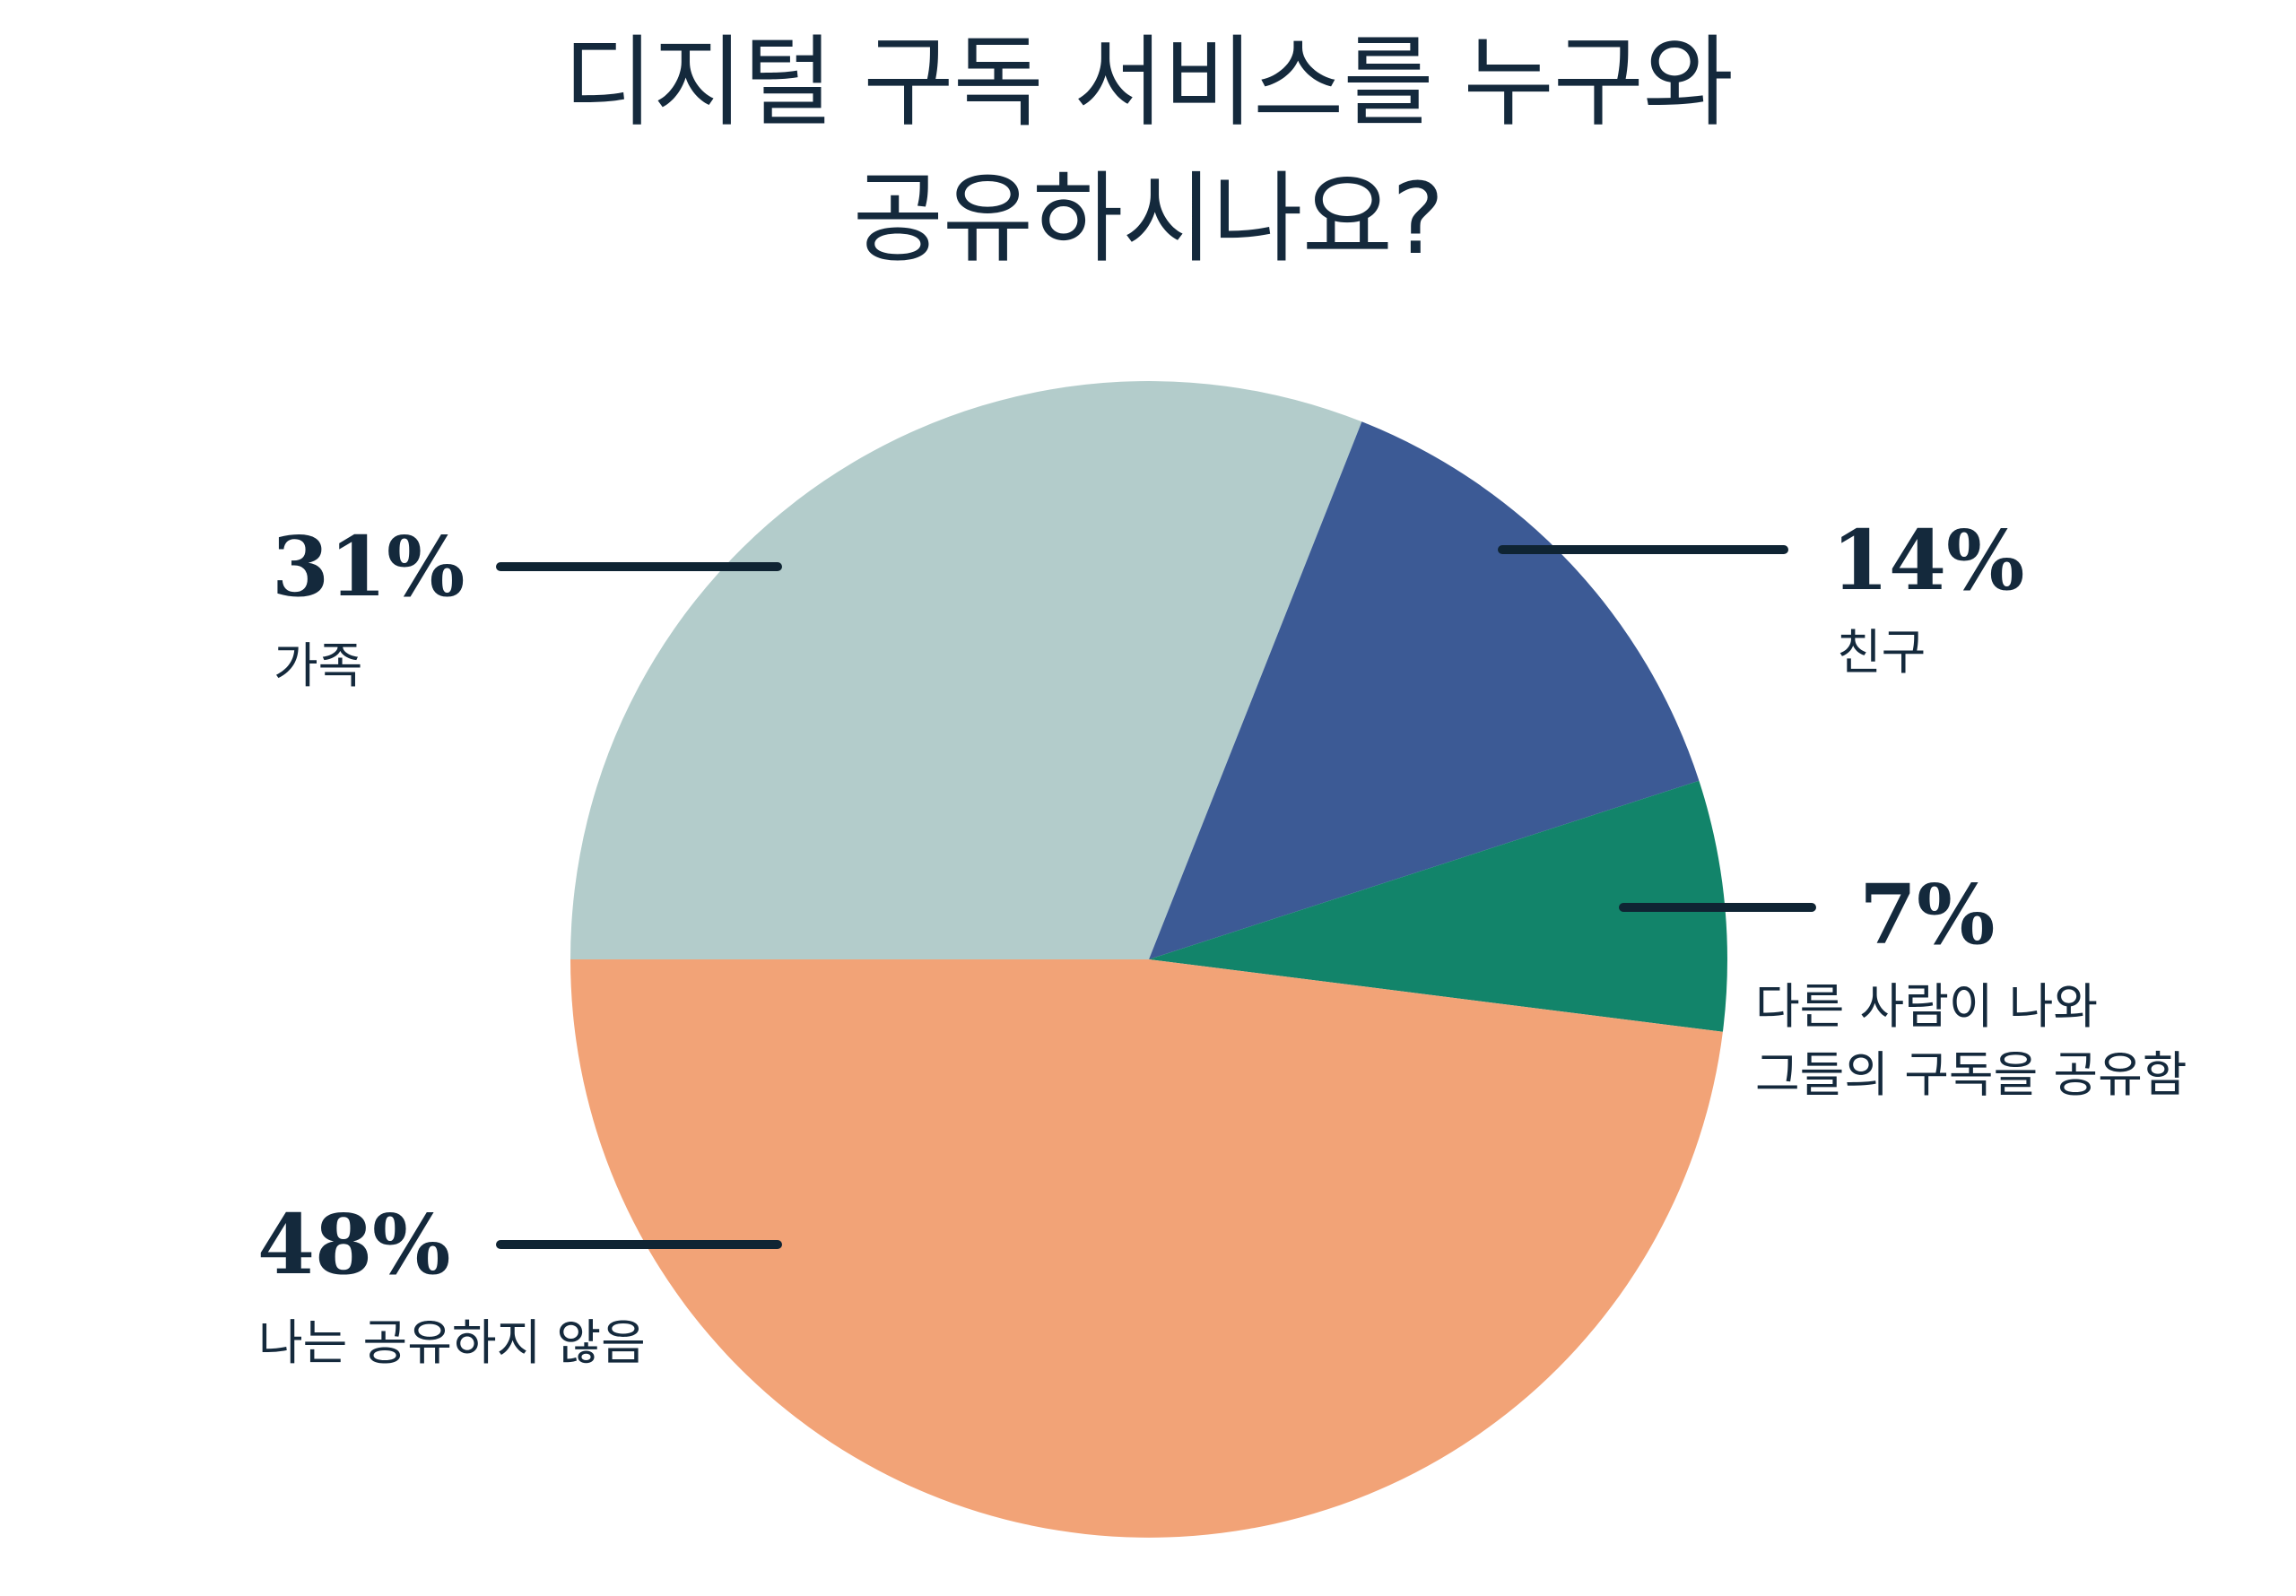  Describe the element at coordinates (1881, 652) in the screenshot. I see `category-label-friends: 친구` at that location.